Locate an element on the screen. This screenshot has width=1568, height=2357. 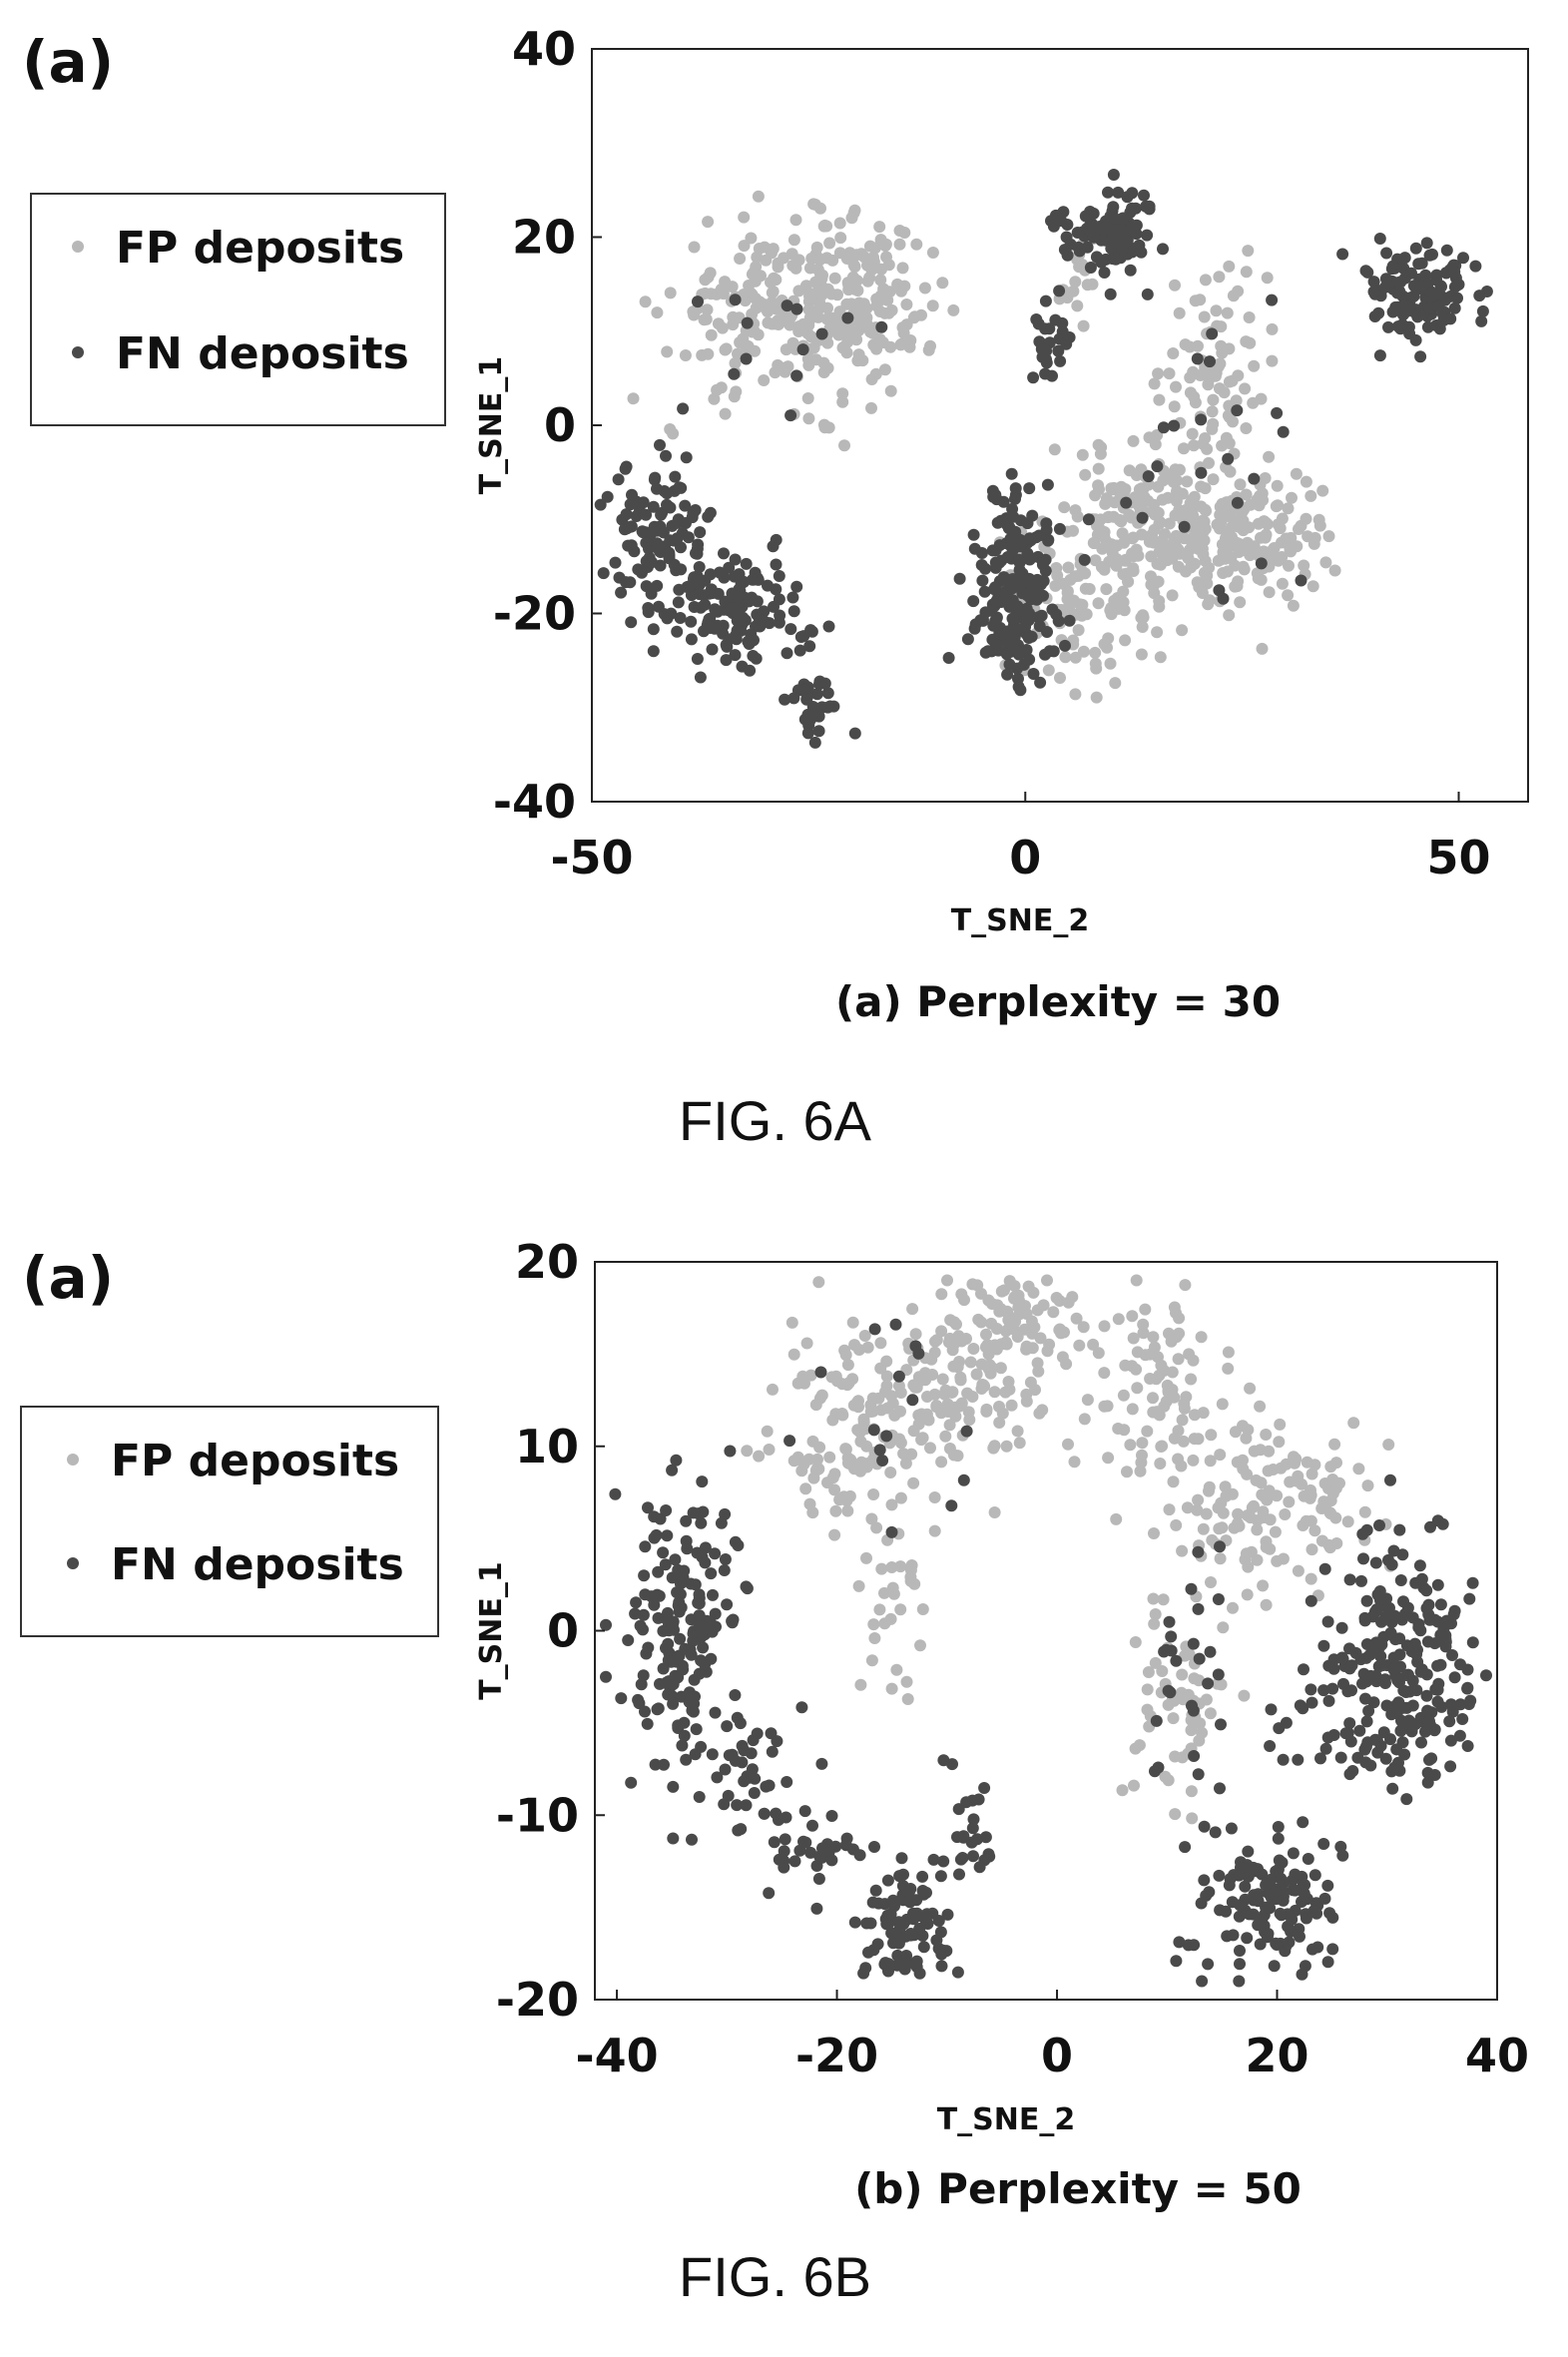
y-tick-label: -40 is located at coordinates (534, 802).